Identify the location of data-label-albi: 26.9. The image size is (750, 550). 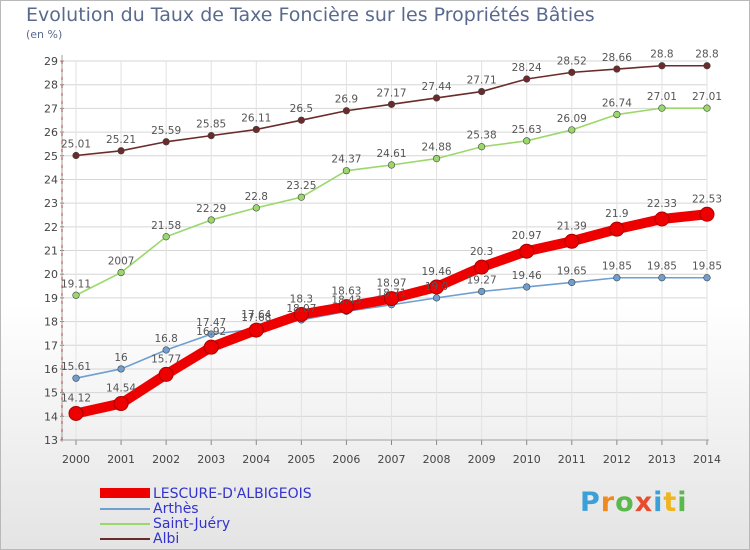
(346, 100).